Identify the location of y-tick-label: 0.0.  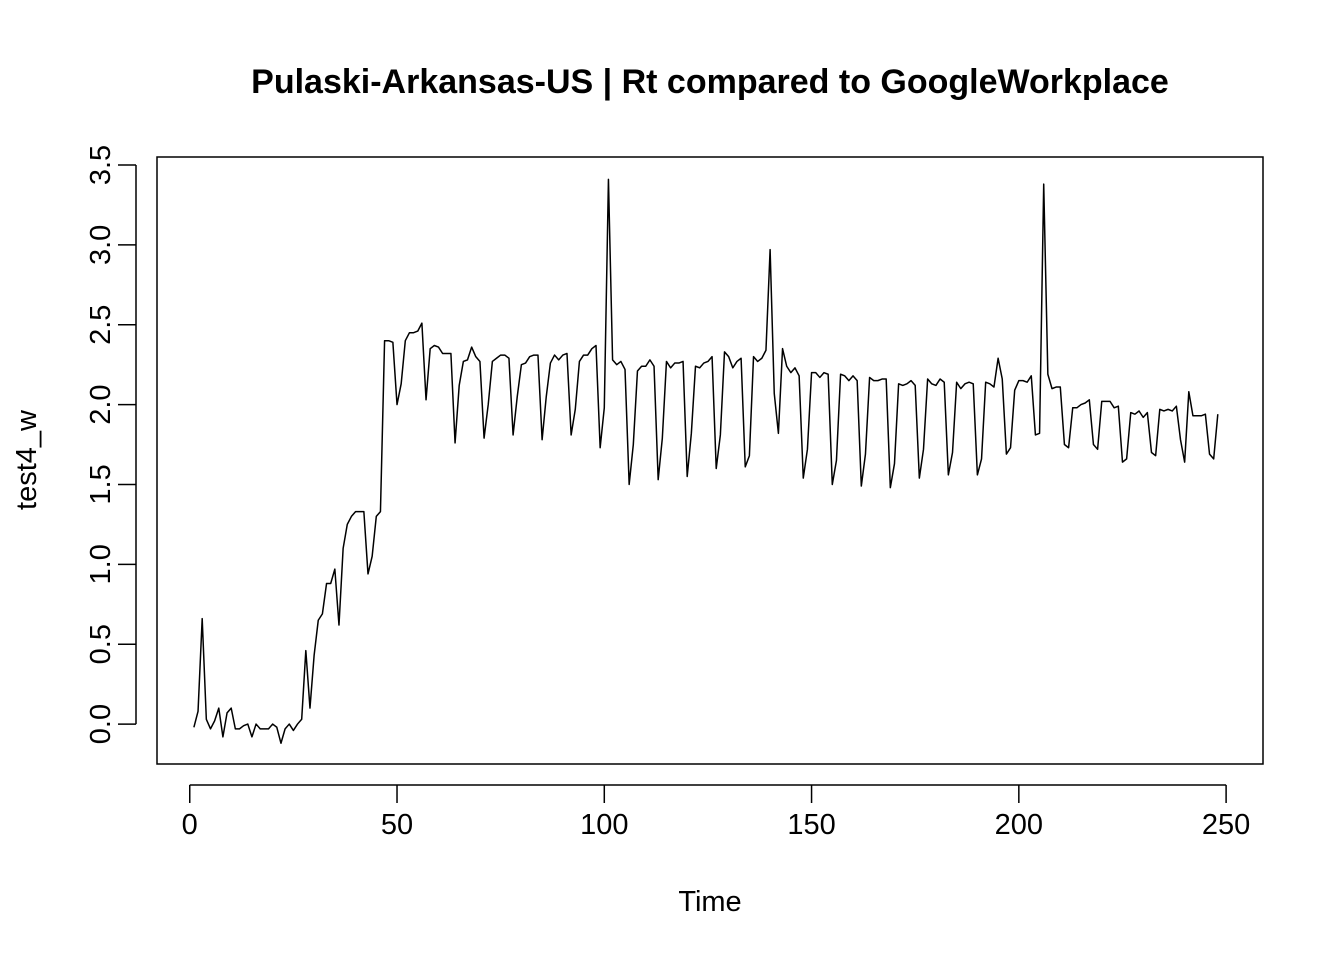
(101, 724).